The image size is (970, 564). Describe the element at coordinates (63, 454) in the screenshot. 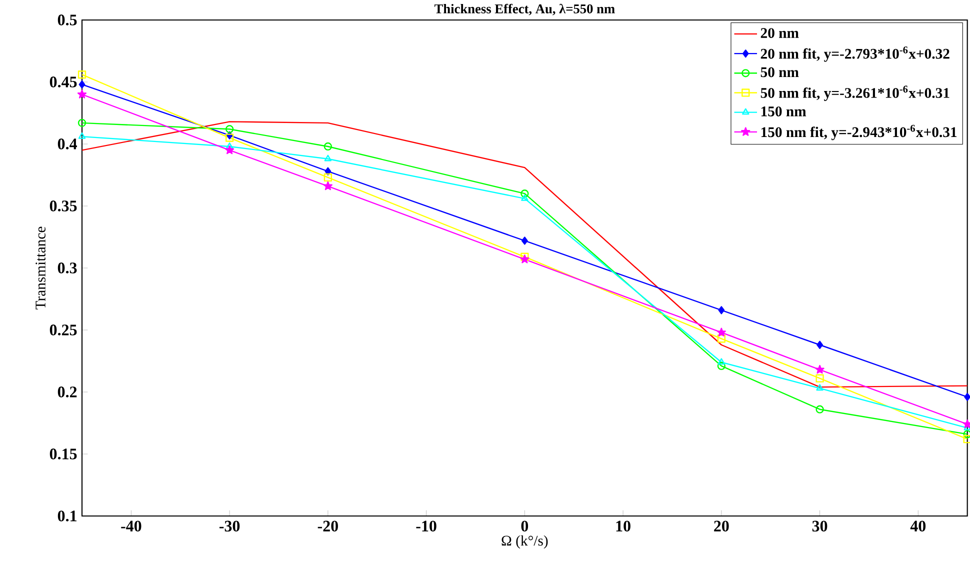

I see `y-tick-label: 0.15` at that location.